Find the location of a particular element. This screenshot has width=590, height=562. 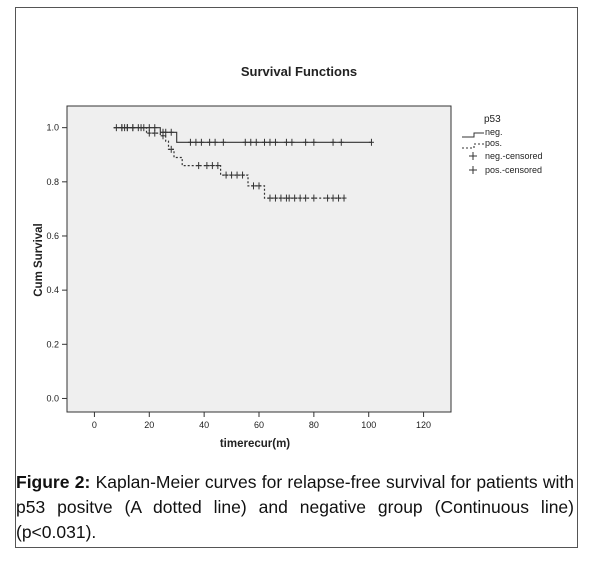

x-tick-label: 120 is located at coordinates (423, 425).